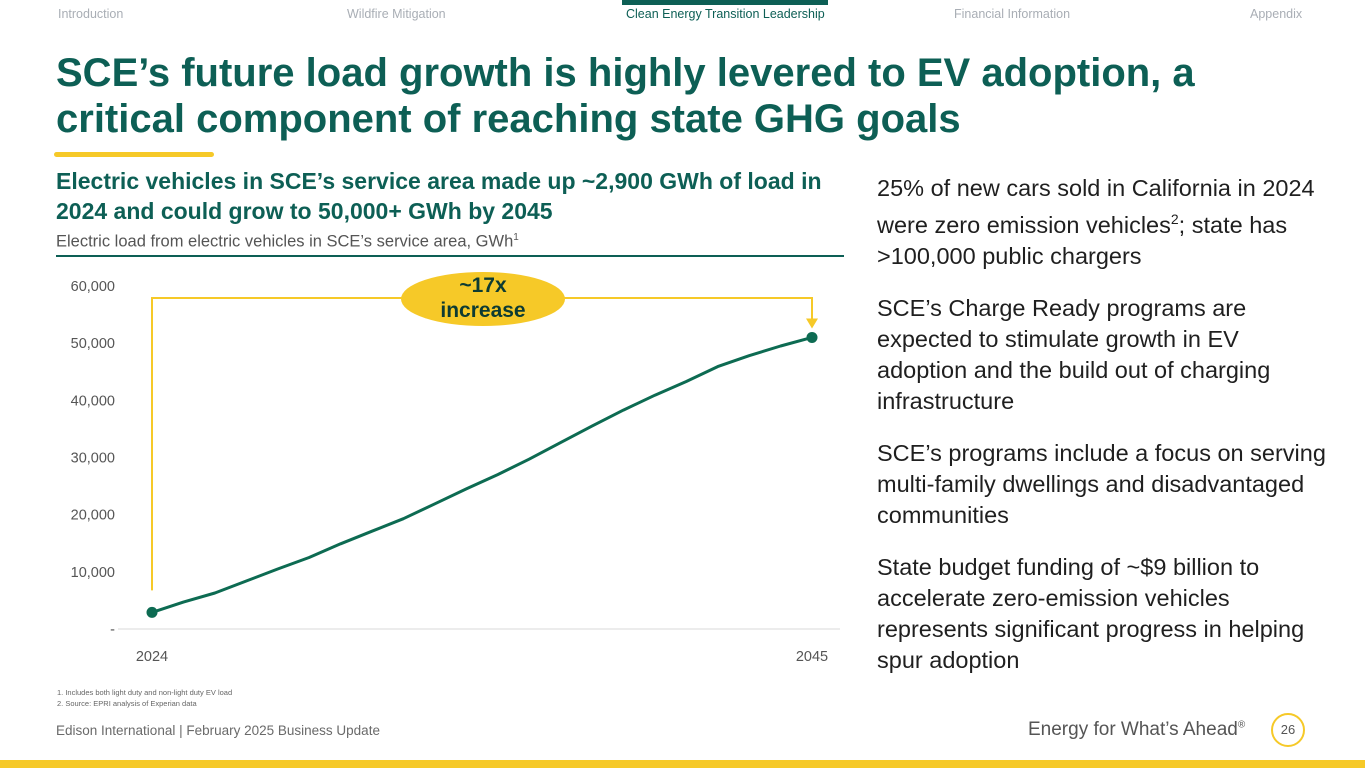  I want to click on tab-wildfire-mitigation: Wildfire Mitigation, so click(396, 14).